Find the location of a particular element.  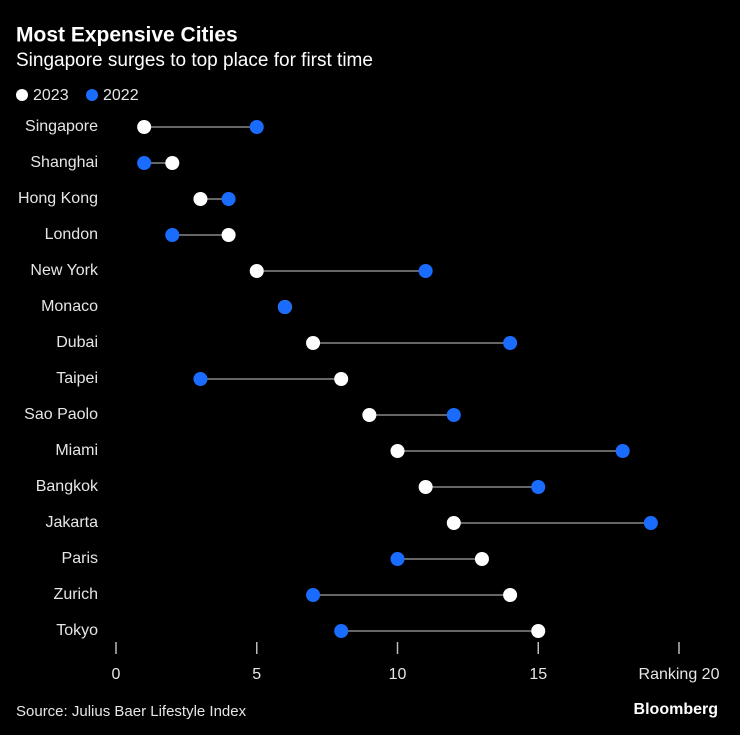

chart-title: Most Expensive Cities is located at coordinates (127, 35).